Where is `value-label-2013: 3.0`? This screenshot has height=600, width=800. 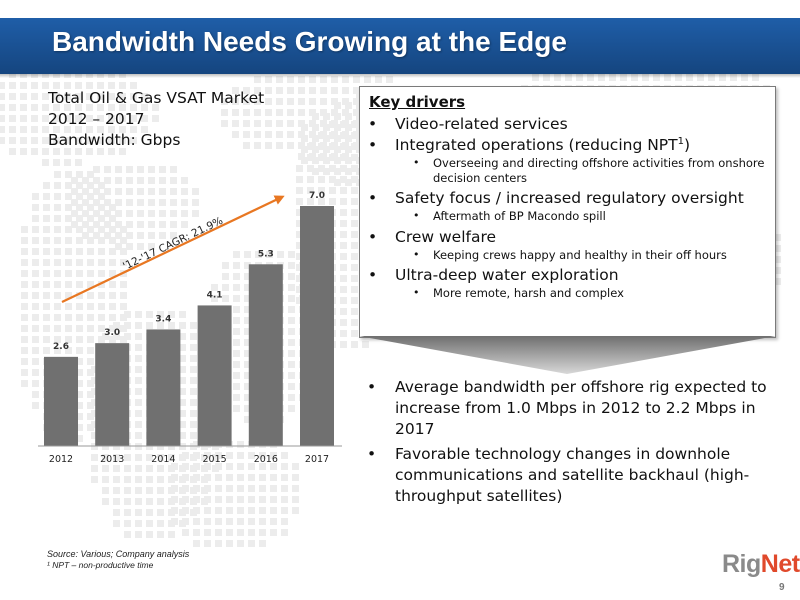
value-label-2013: 3.0 is located at coordinates (112, 333).